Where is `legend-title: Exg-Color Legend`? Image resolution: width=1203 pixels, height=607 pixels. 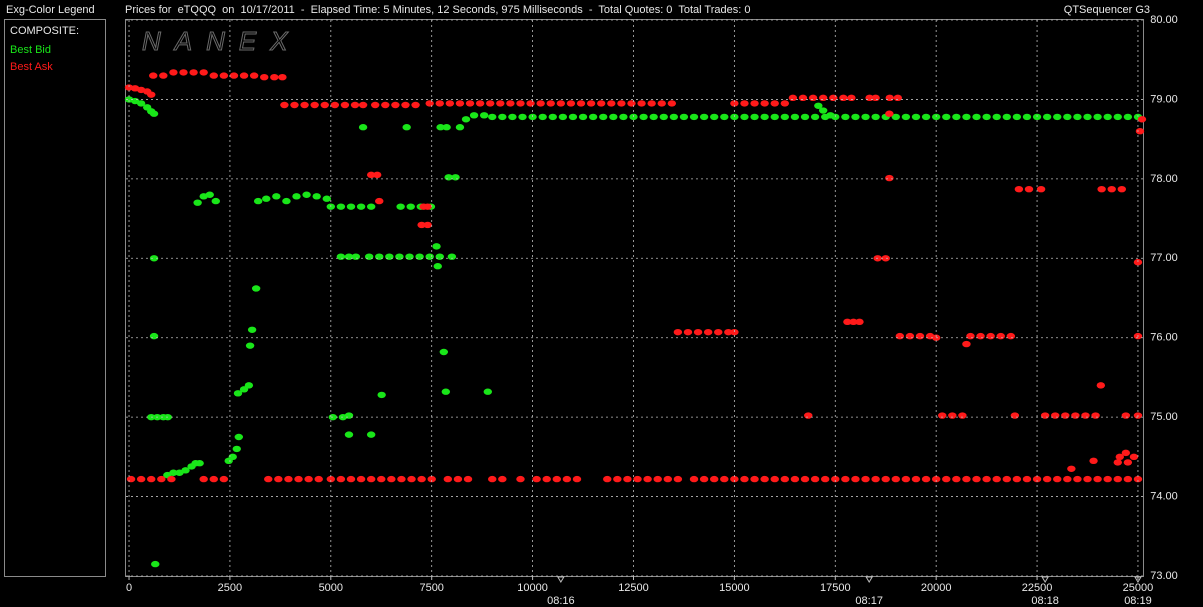
legend-title: Exg-Color Legend is located at coordinates (50, 10).